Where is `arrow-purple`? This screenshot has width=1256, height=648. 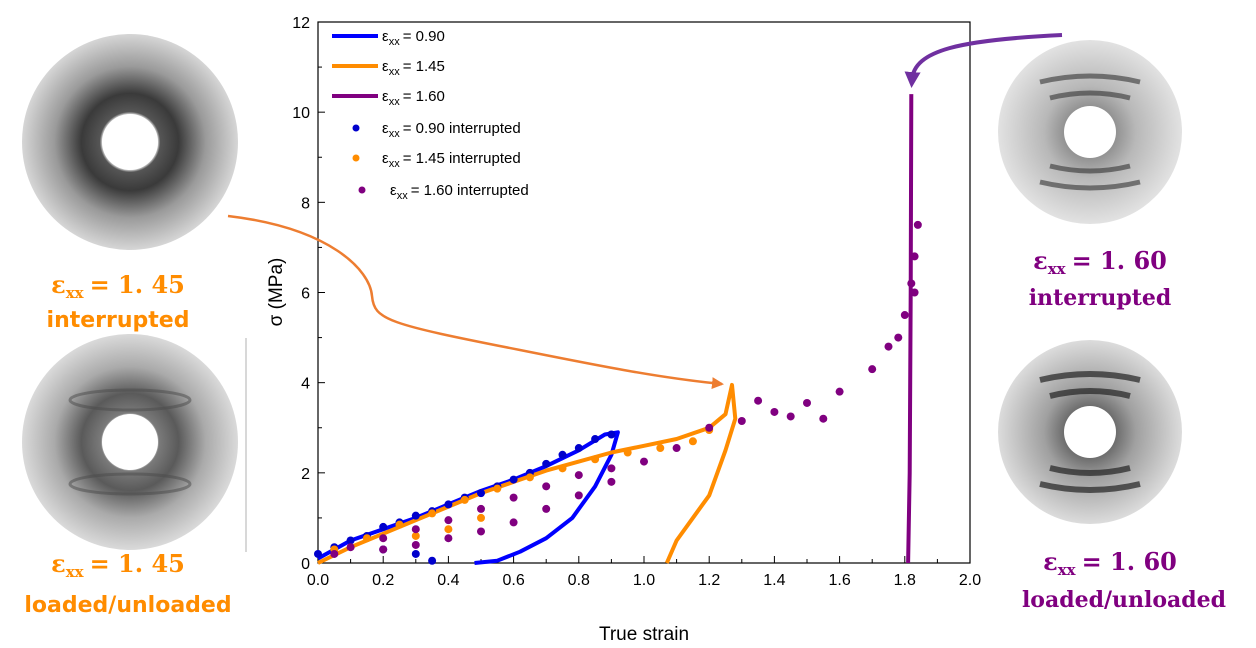 arrow-purple is located at coordinates (983, 60).